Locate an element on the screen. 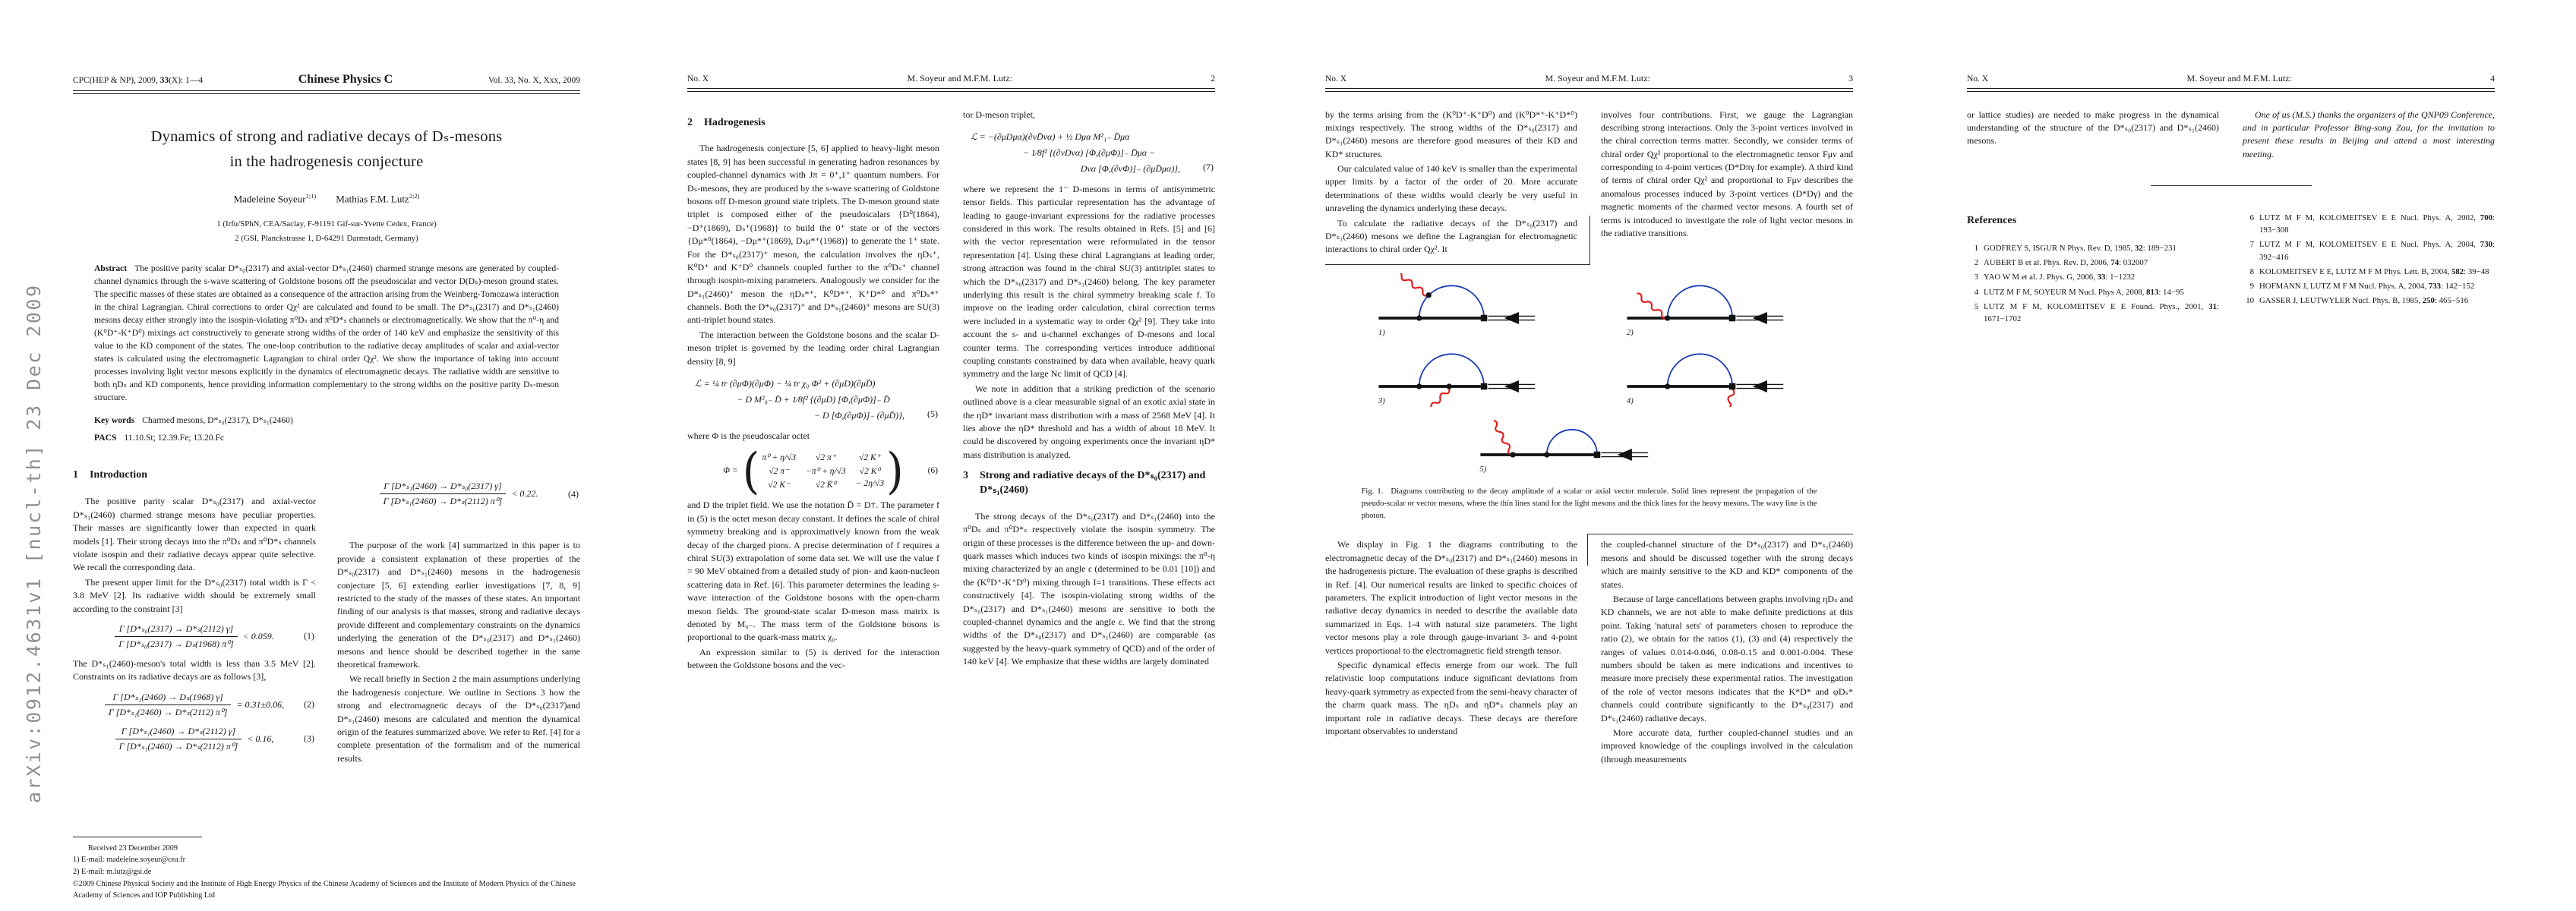 This screenshot has height=911, width=2576. journal-volume-bold: 33 is located at coordinates (164, 80).